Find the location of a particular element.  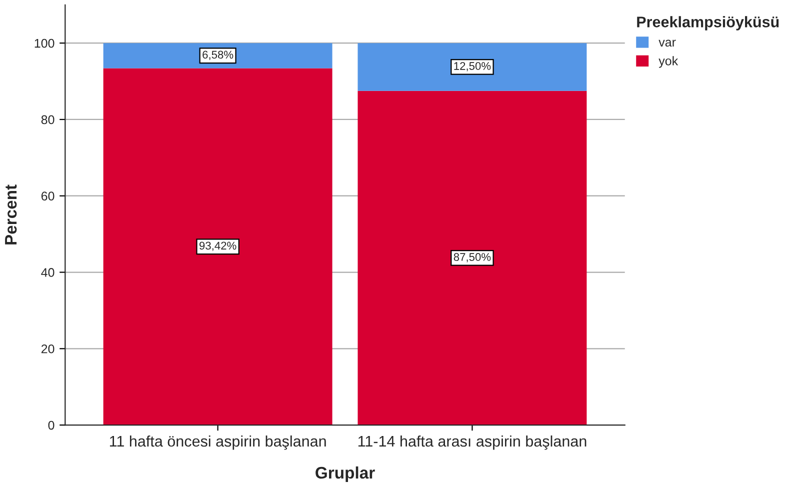

data-label: 93,42% is located at coordinates (217, 246).